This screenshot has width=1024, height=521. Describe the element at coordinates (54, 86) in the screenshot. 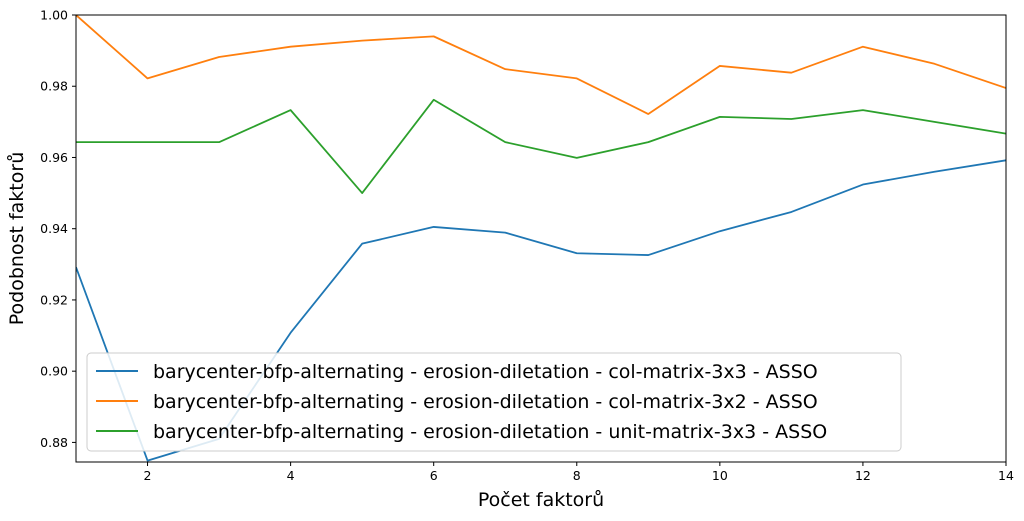

I see `y-tick-label: 0.98` at that location.